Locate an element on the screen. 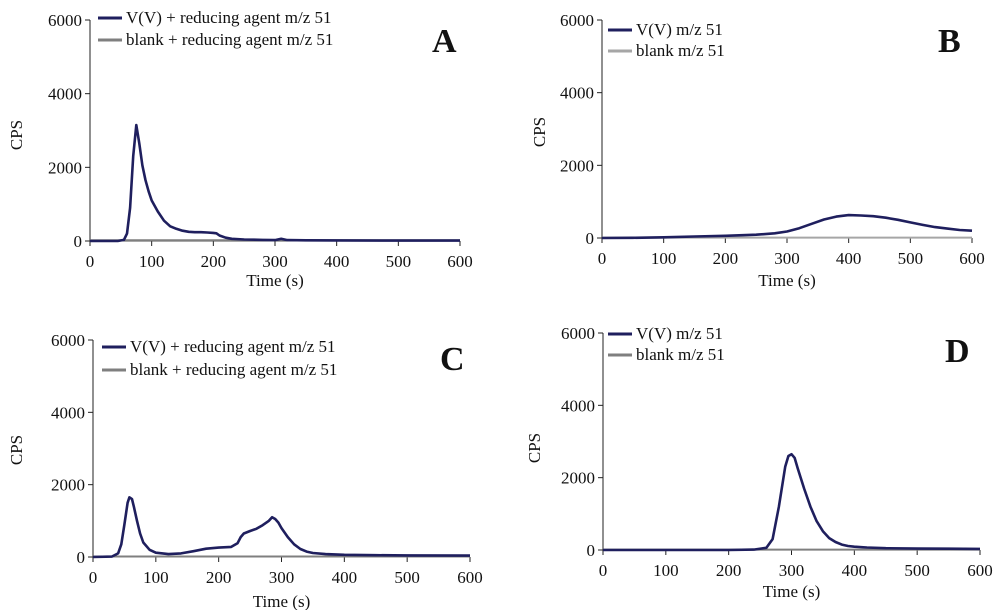 Image resolution: width=996 pixels, height=610 pixels. panel-label: A is located at coordinates (444, 41).